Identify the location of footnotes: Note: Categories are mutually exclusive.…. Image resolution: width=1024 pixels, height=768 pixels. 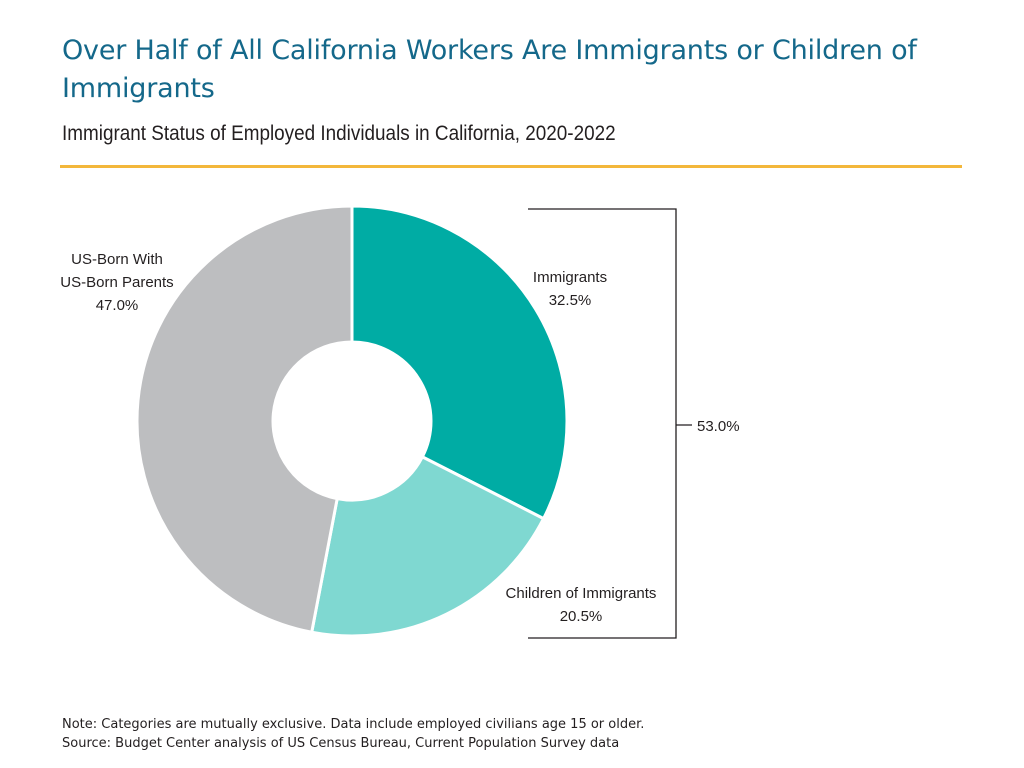
(353, 734).